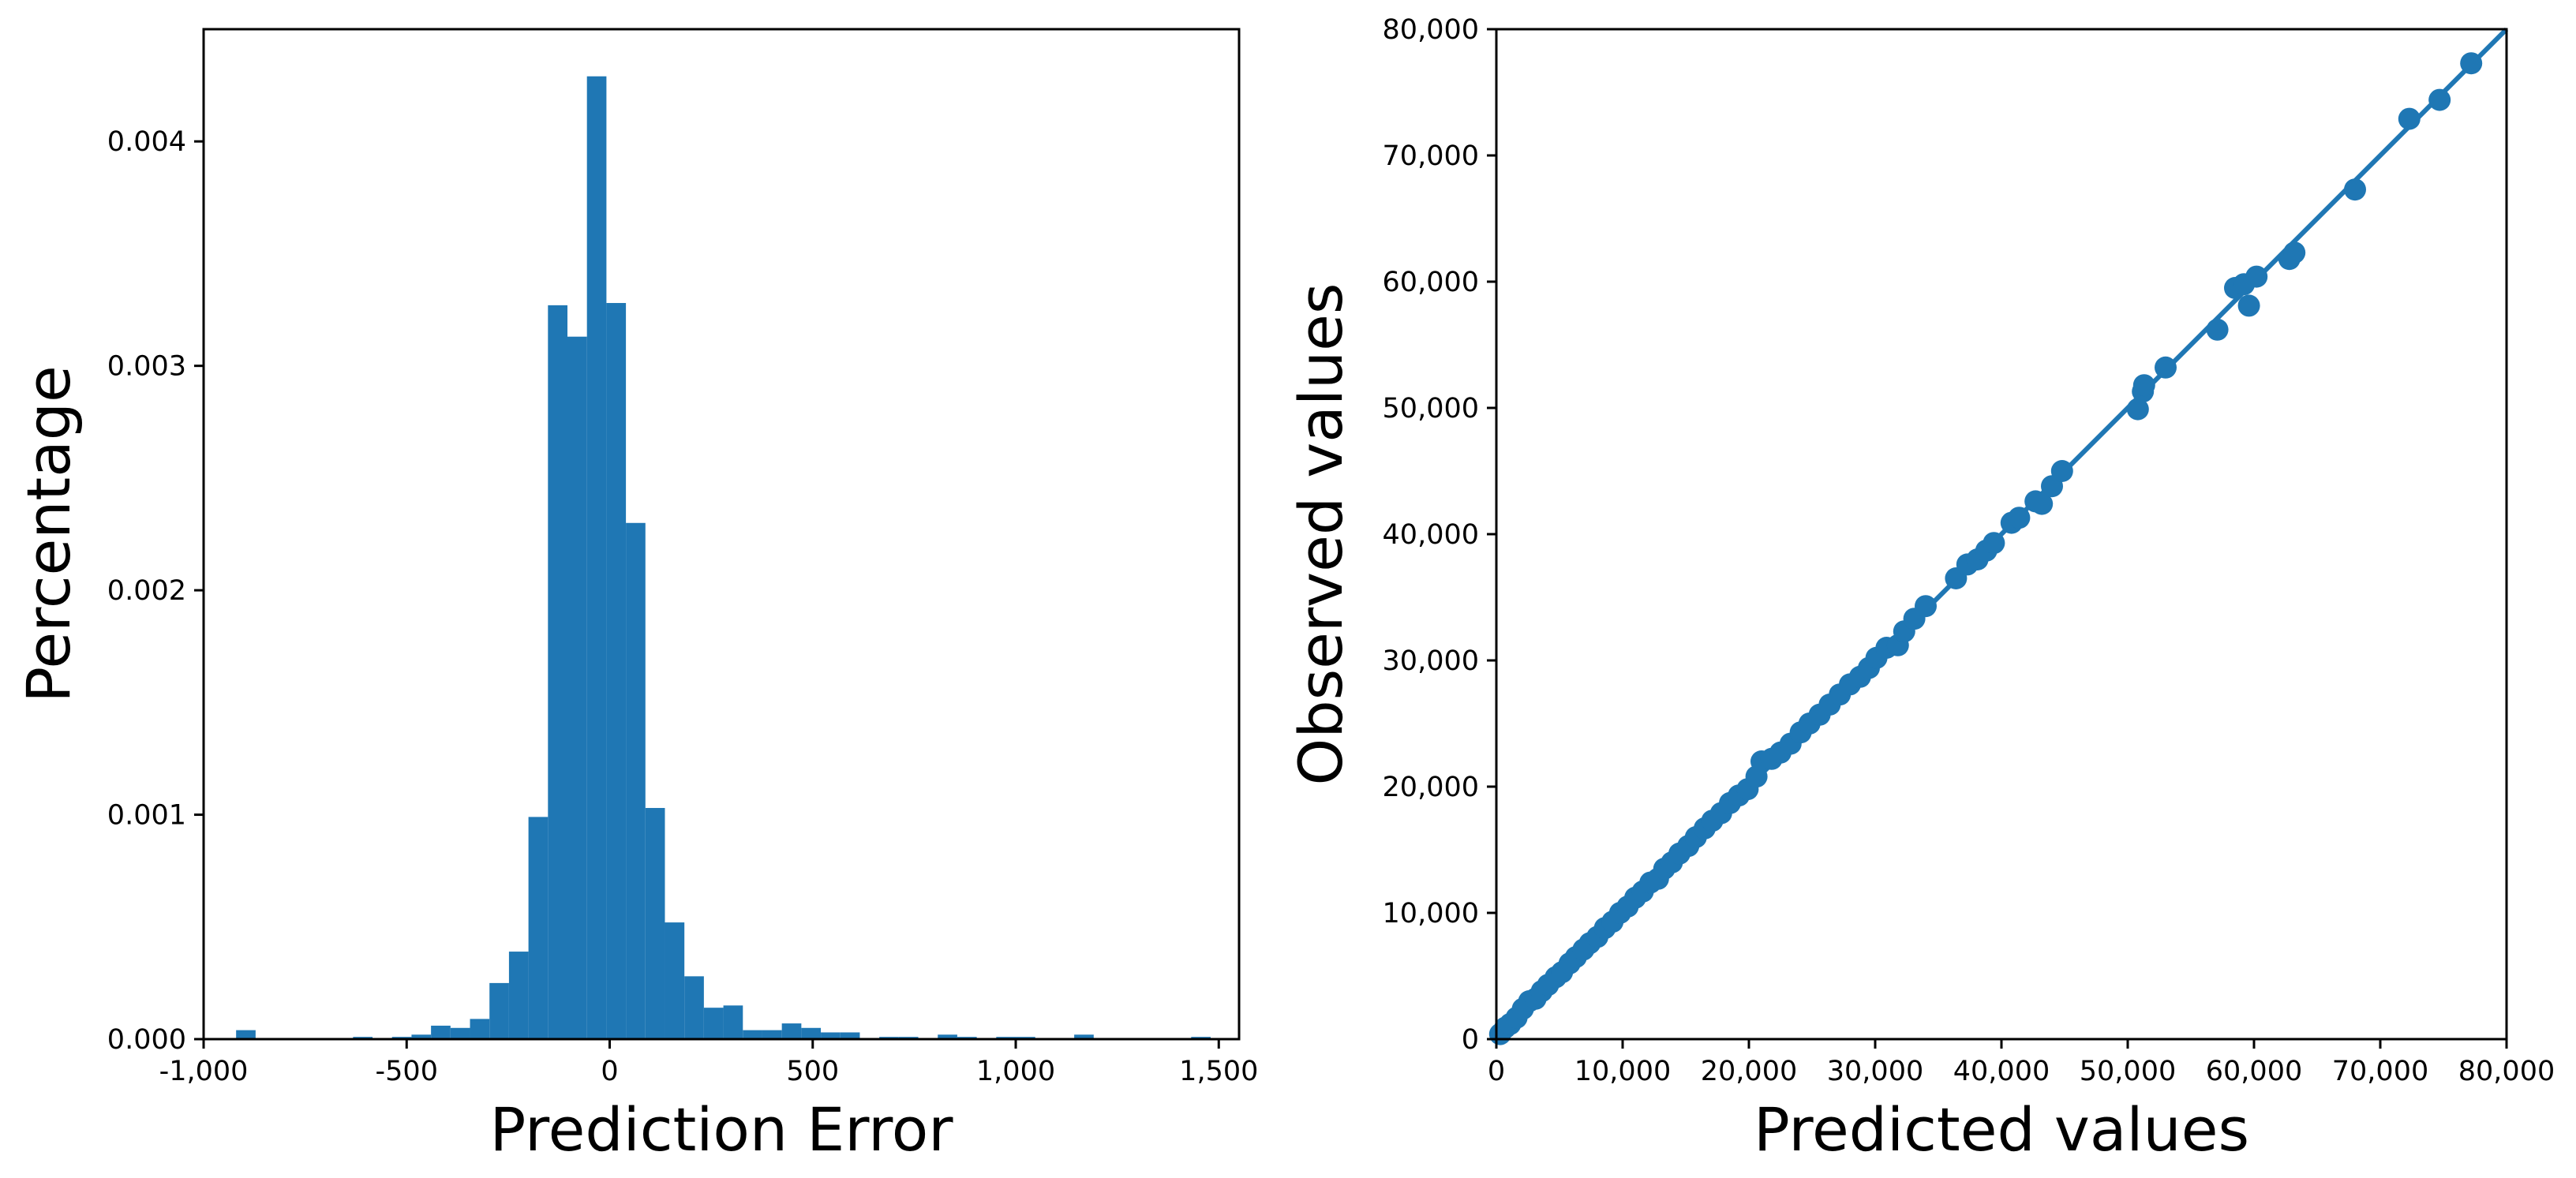 The height and width of the screenshot is (1178, 2576). Describe the element at coordinates (812, 1071) in the screenshot. I see `x-tick-label: 500` at that location.